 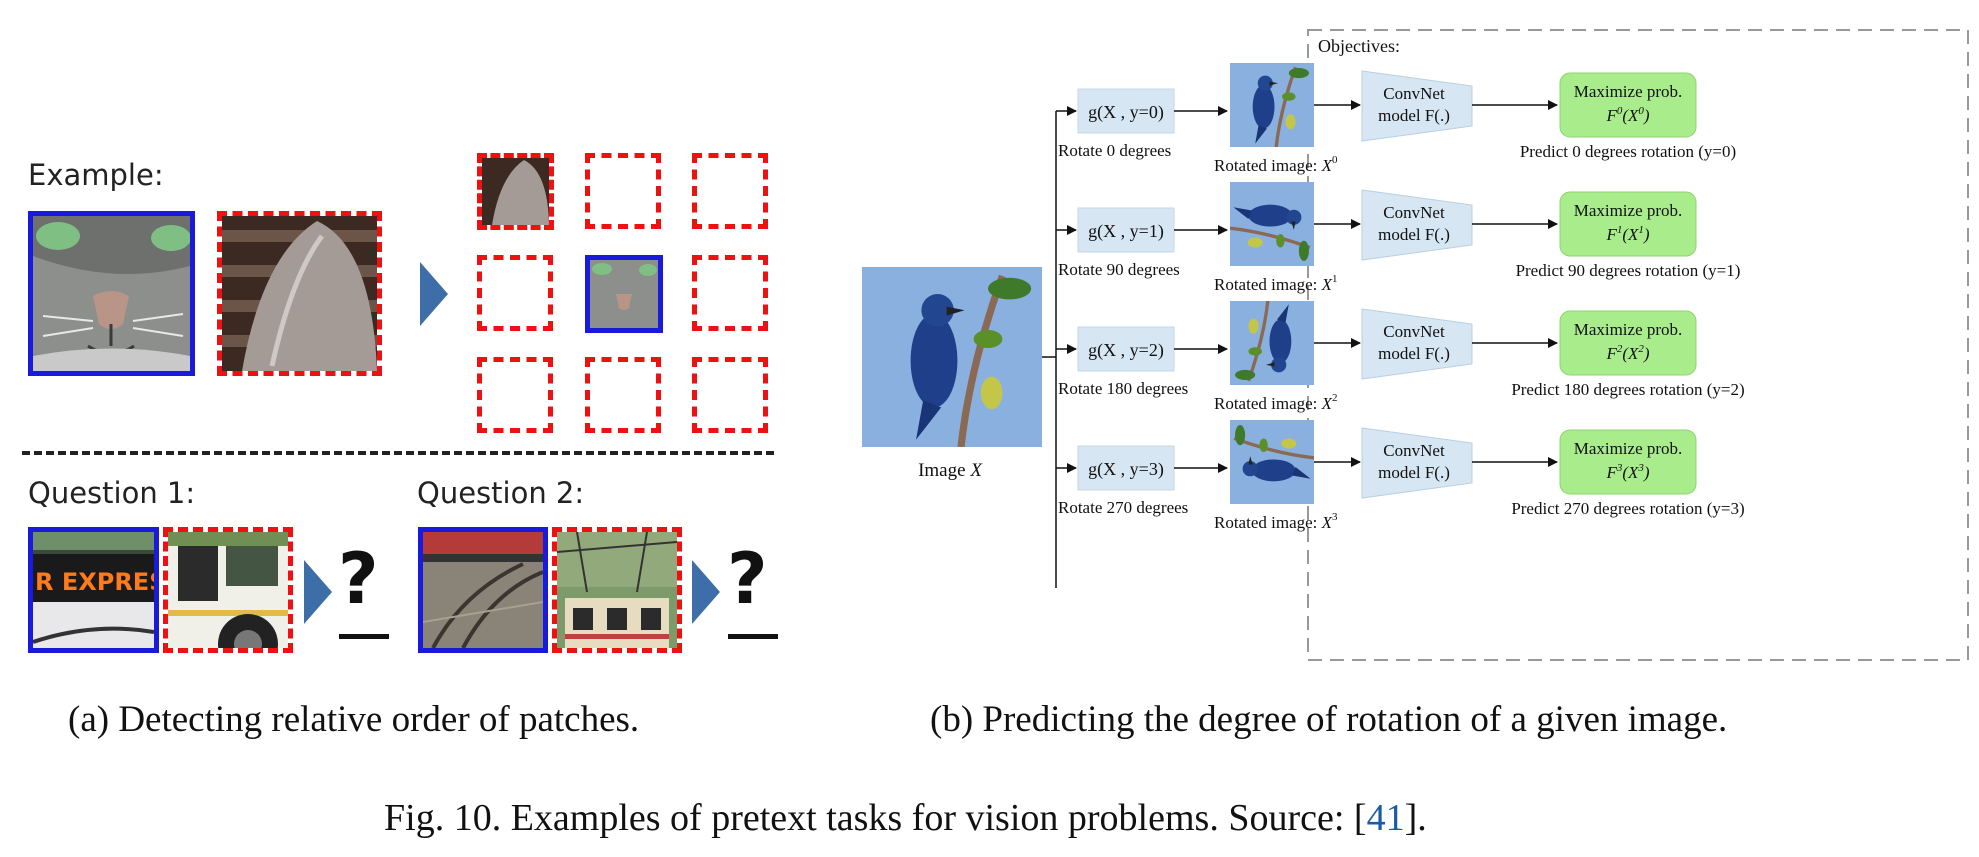 I want to click on example-ear-patch, so click(x=299, y=293).